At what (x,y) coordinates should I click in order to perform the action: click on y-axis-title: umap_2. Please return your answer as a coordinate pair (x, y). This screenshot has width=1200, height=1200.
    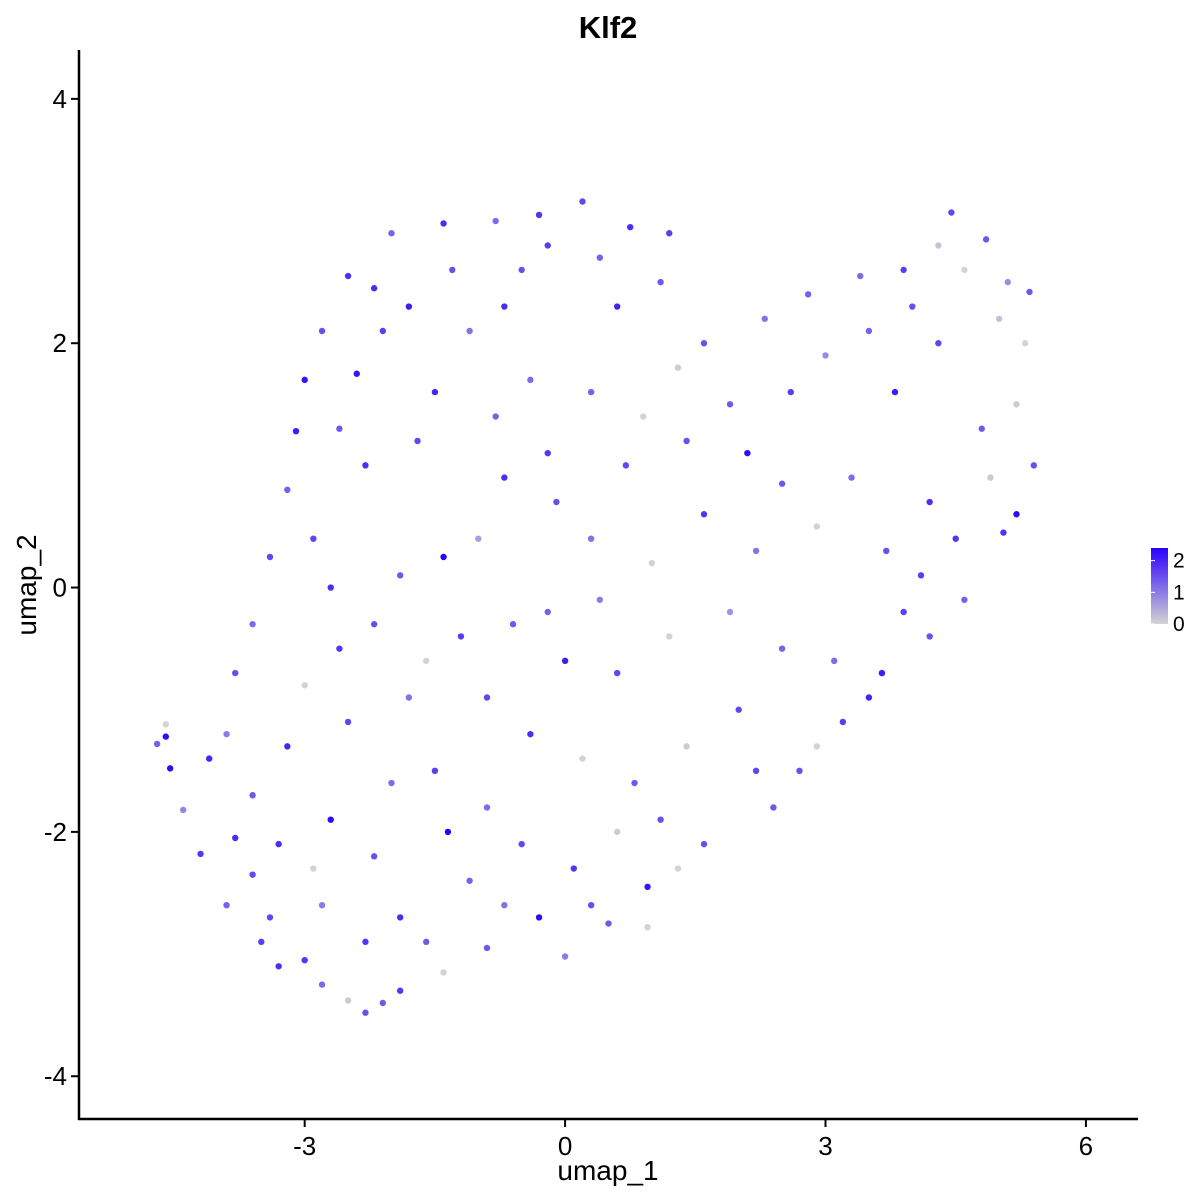
    Looking at the image, I should click on (26, 584).